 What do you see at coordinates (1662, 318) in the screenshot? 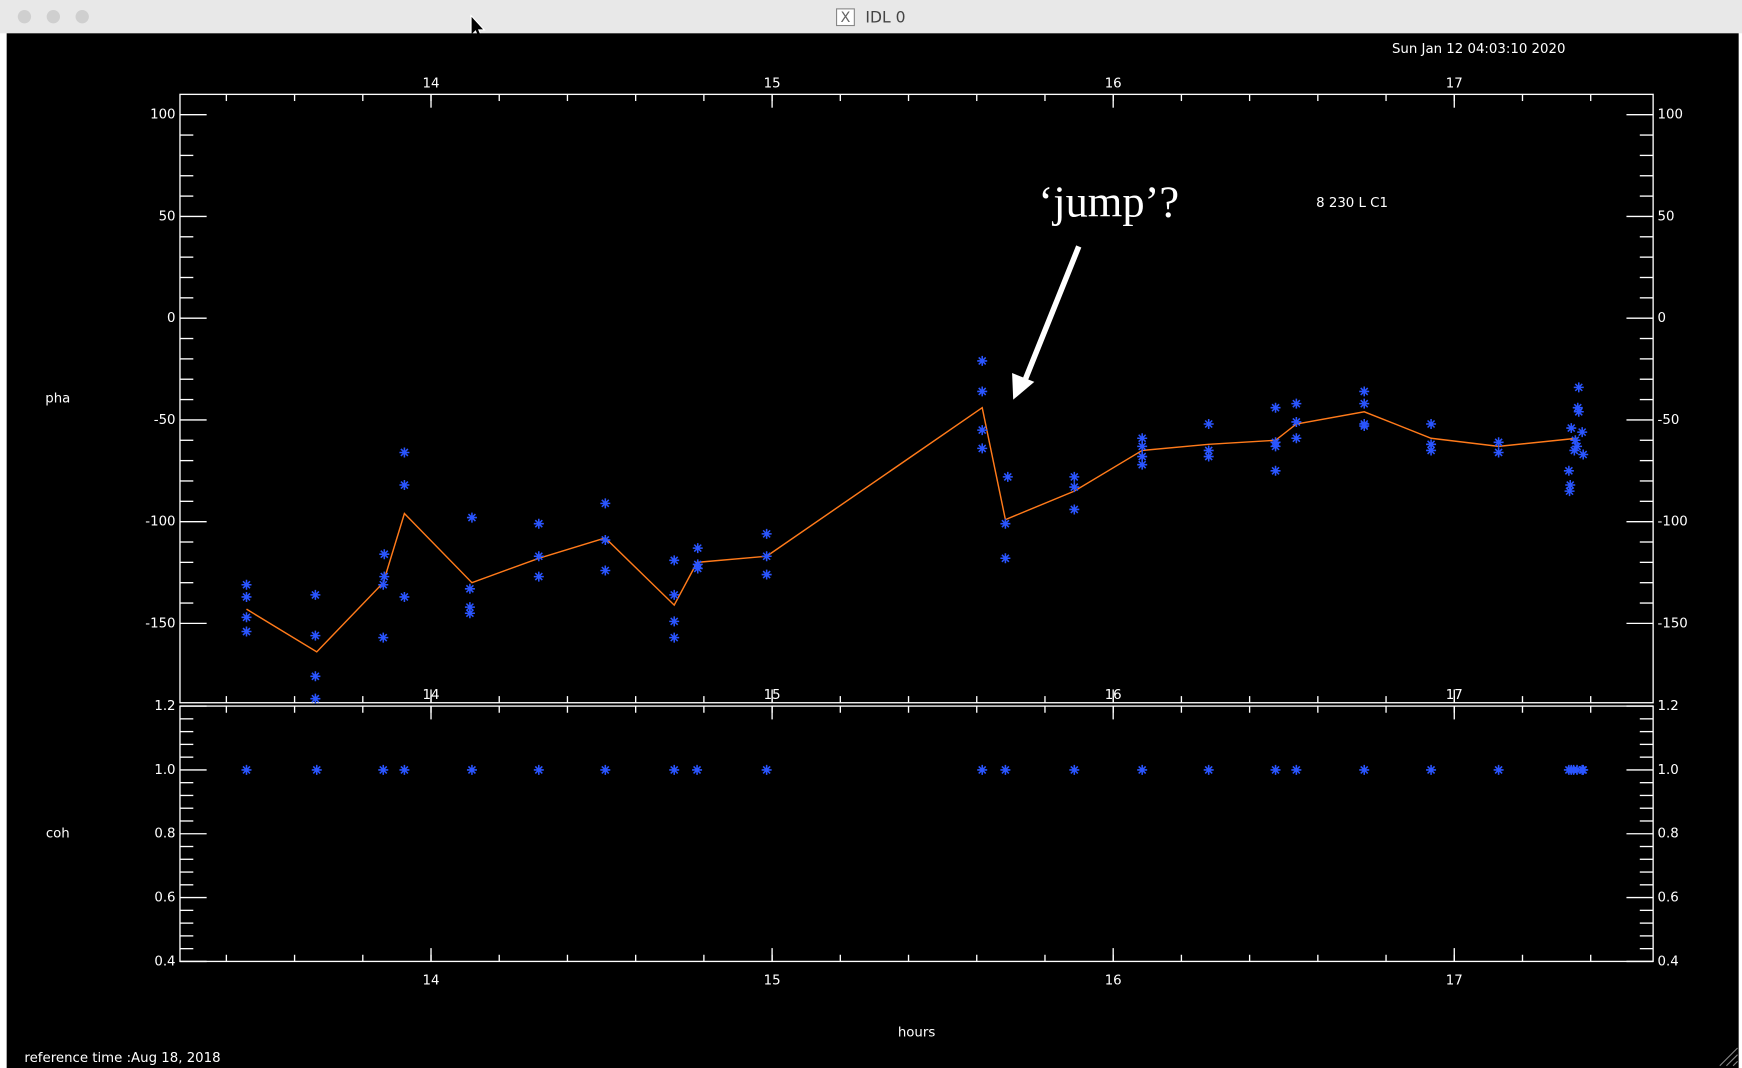
I see `y-tick-label-right: 0` at bounding box center [1662, 318].